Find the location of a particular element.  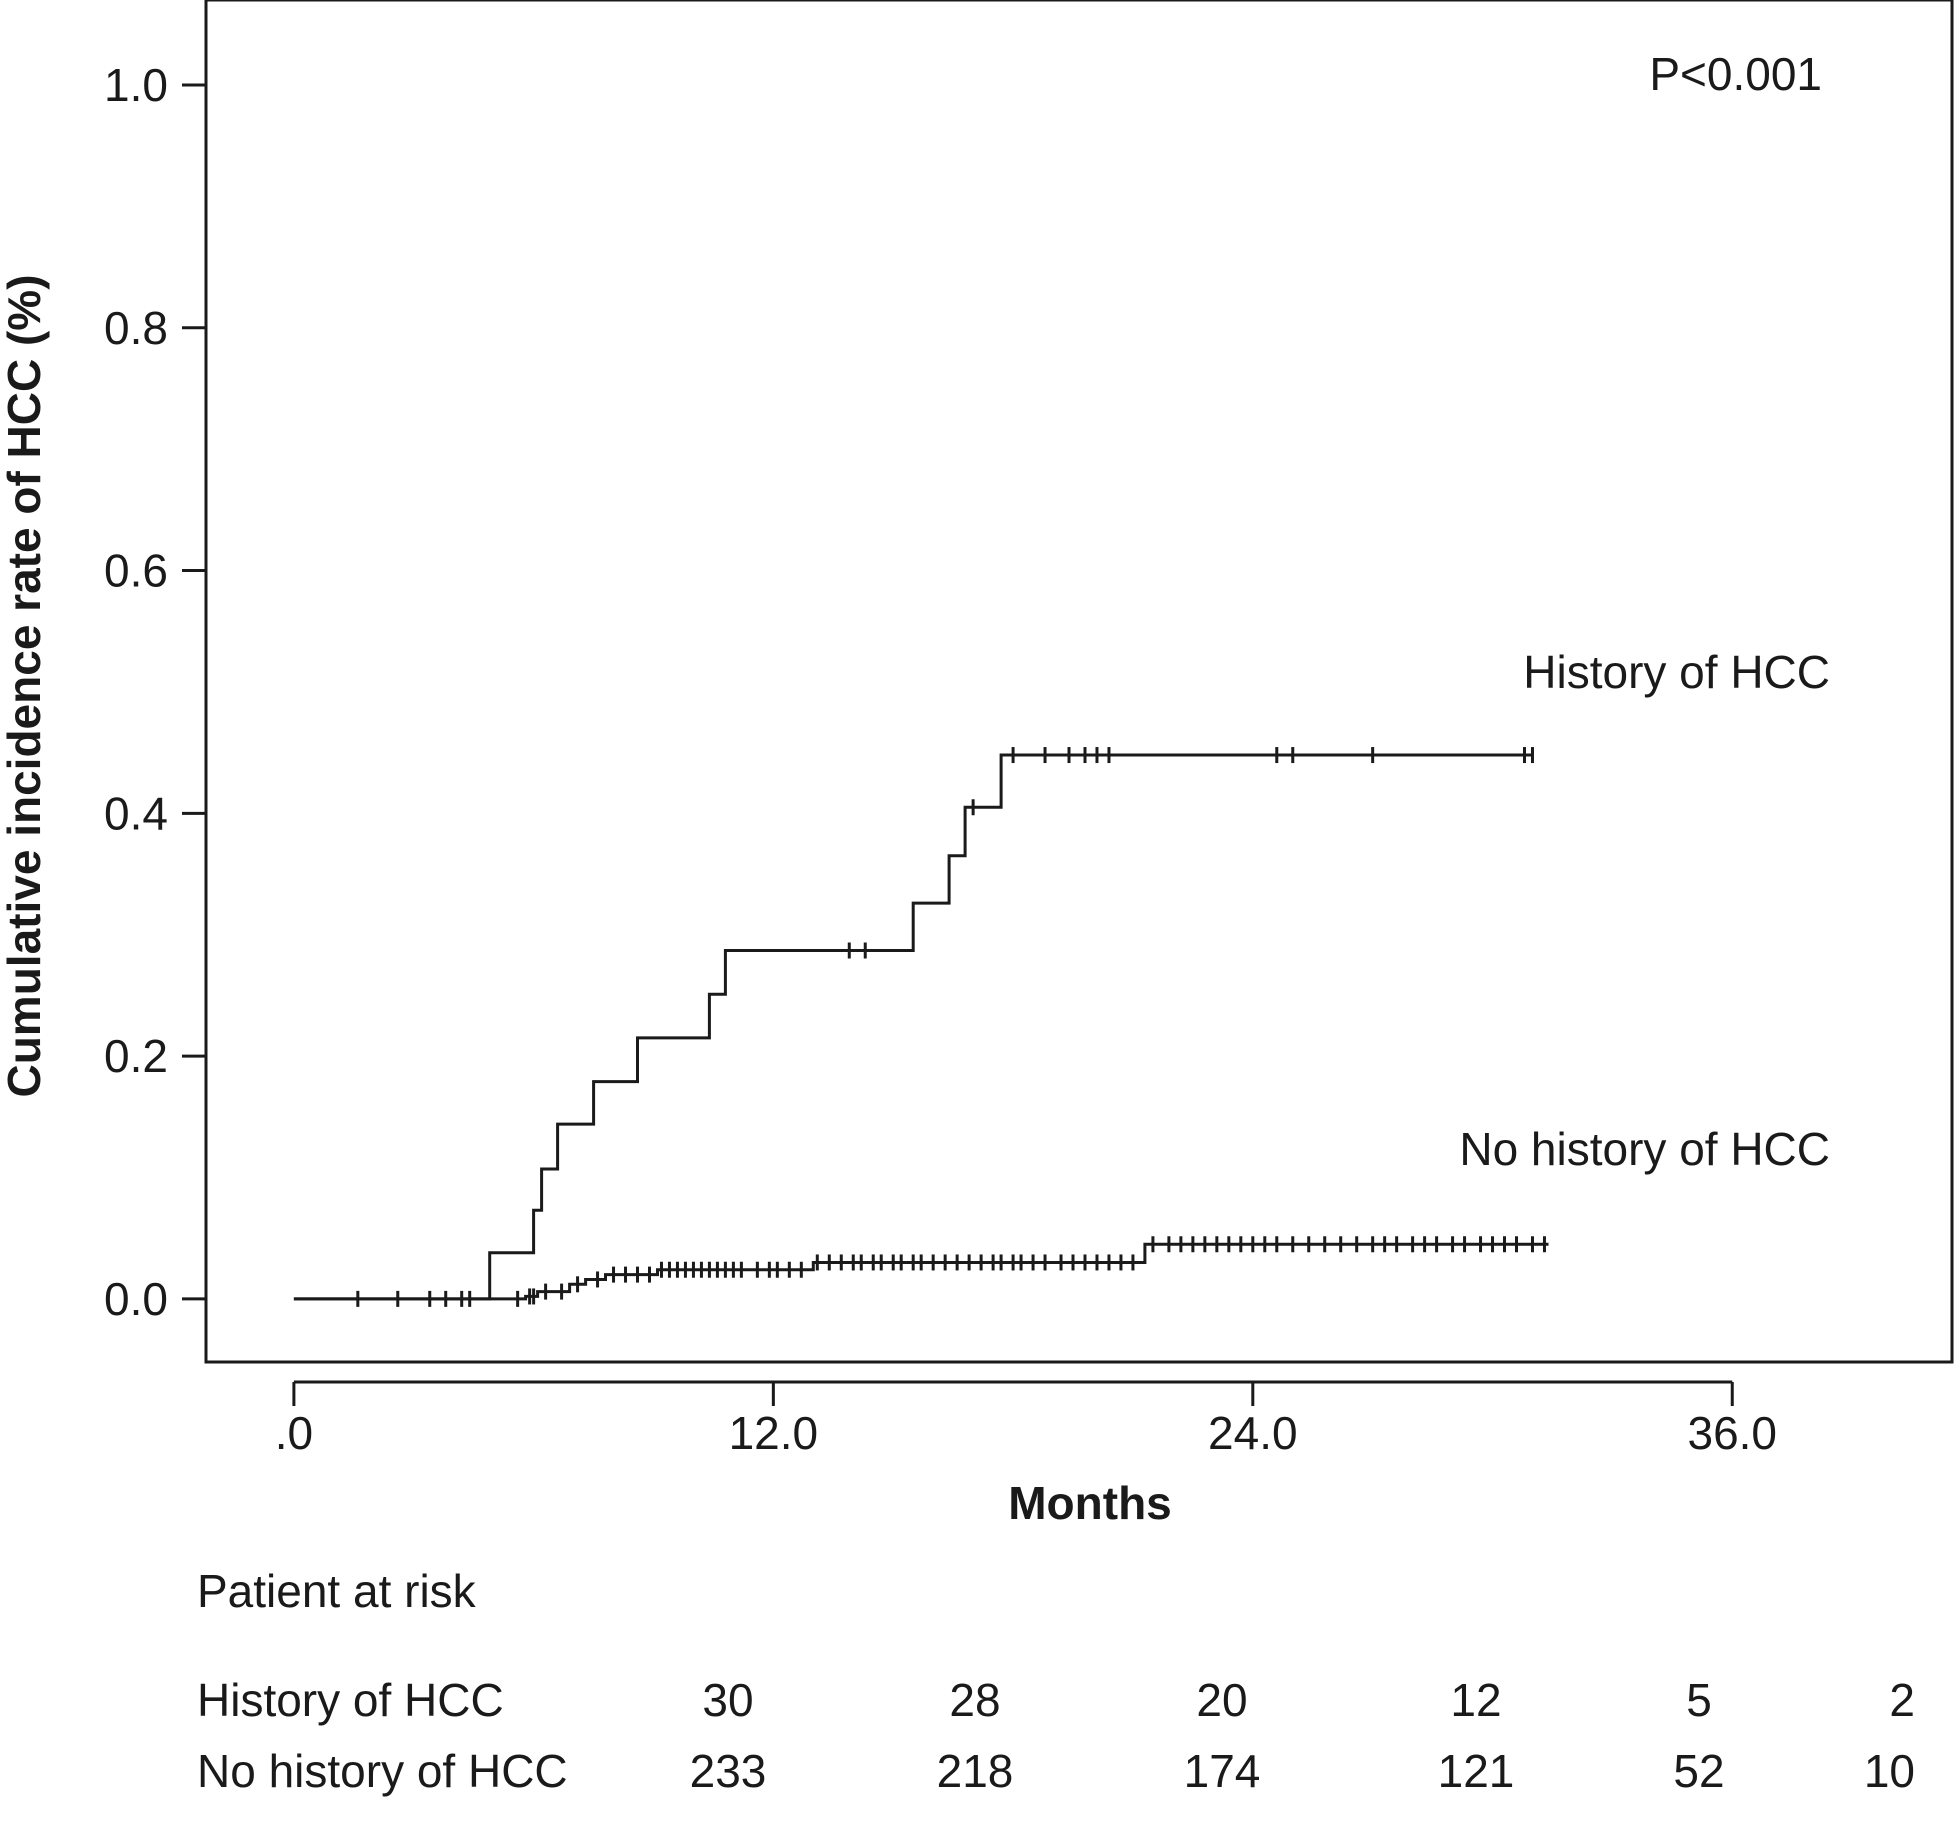

risk-table-title: Patient at risk is located at coordinates (337, 1591).